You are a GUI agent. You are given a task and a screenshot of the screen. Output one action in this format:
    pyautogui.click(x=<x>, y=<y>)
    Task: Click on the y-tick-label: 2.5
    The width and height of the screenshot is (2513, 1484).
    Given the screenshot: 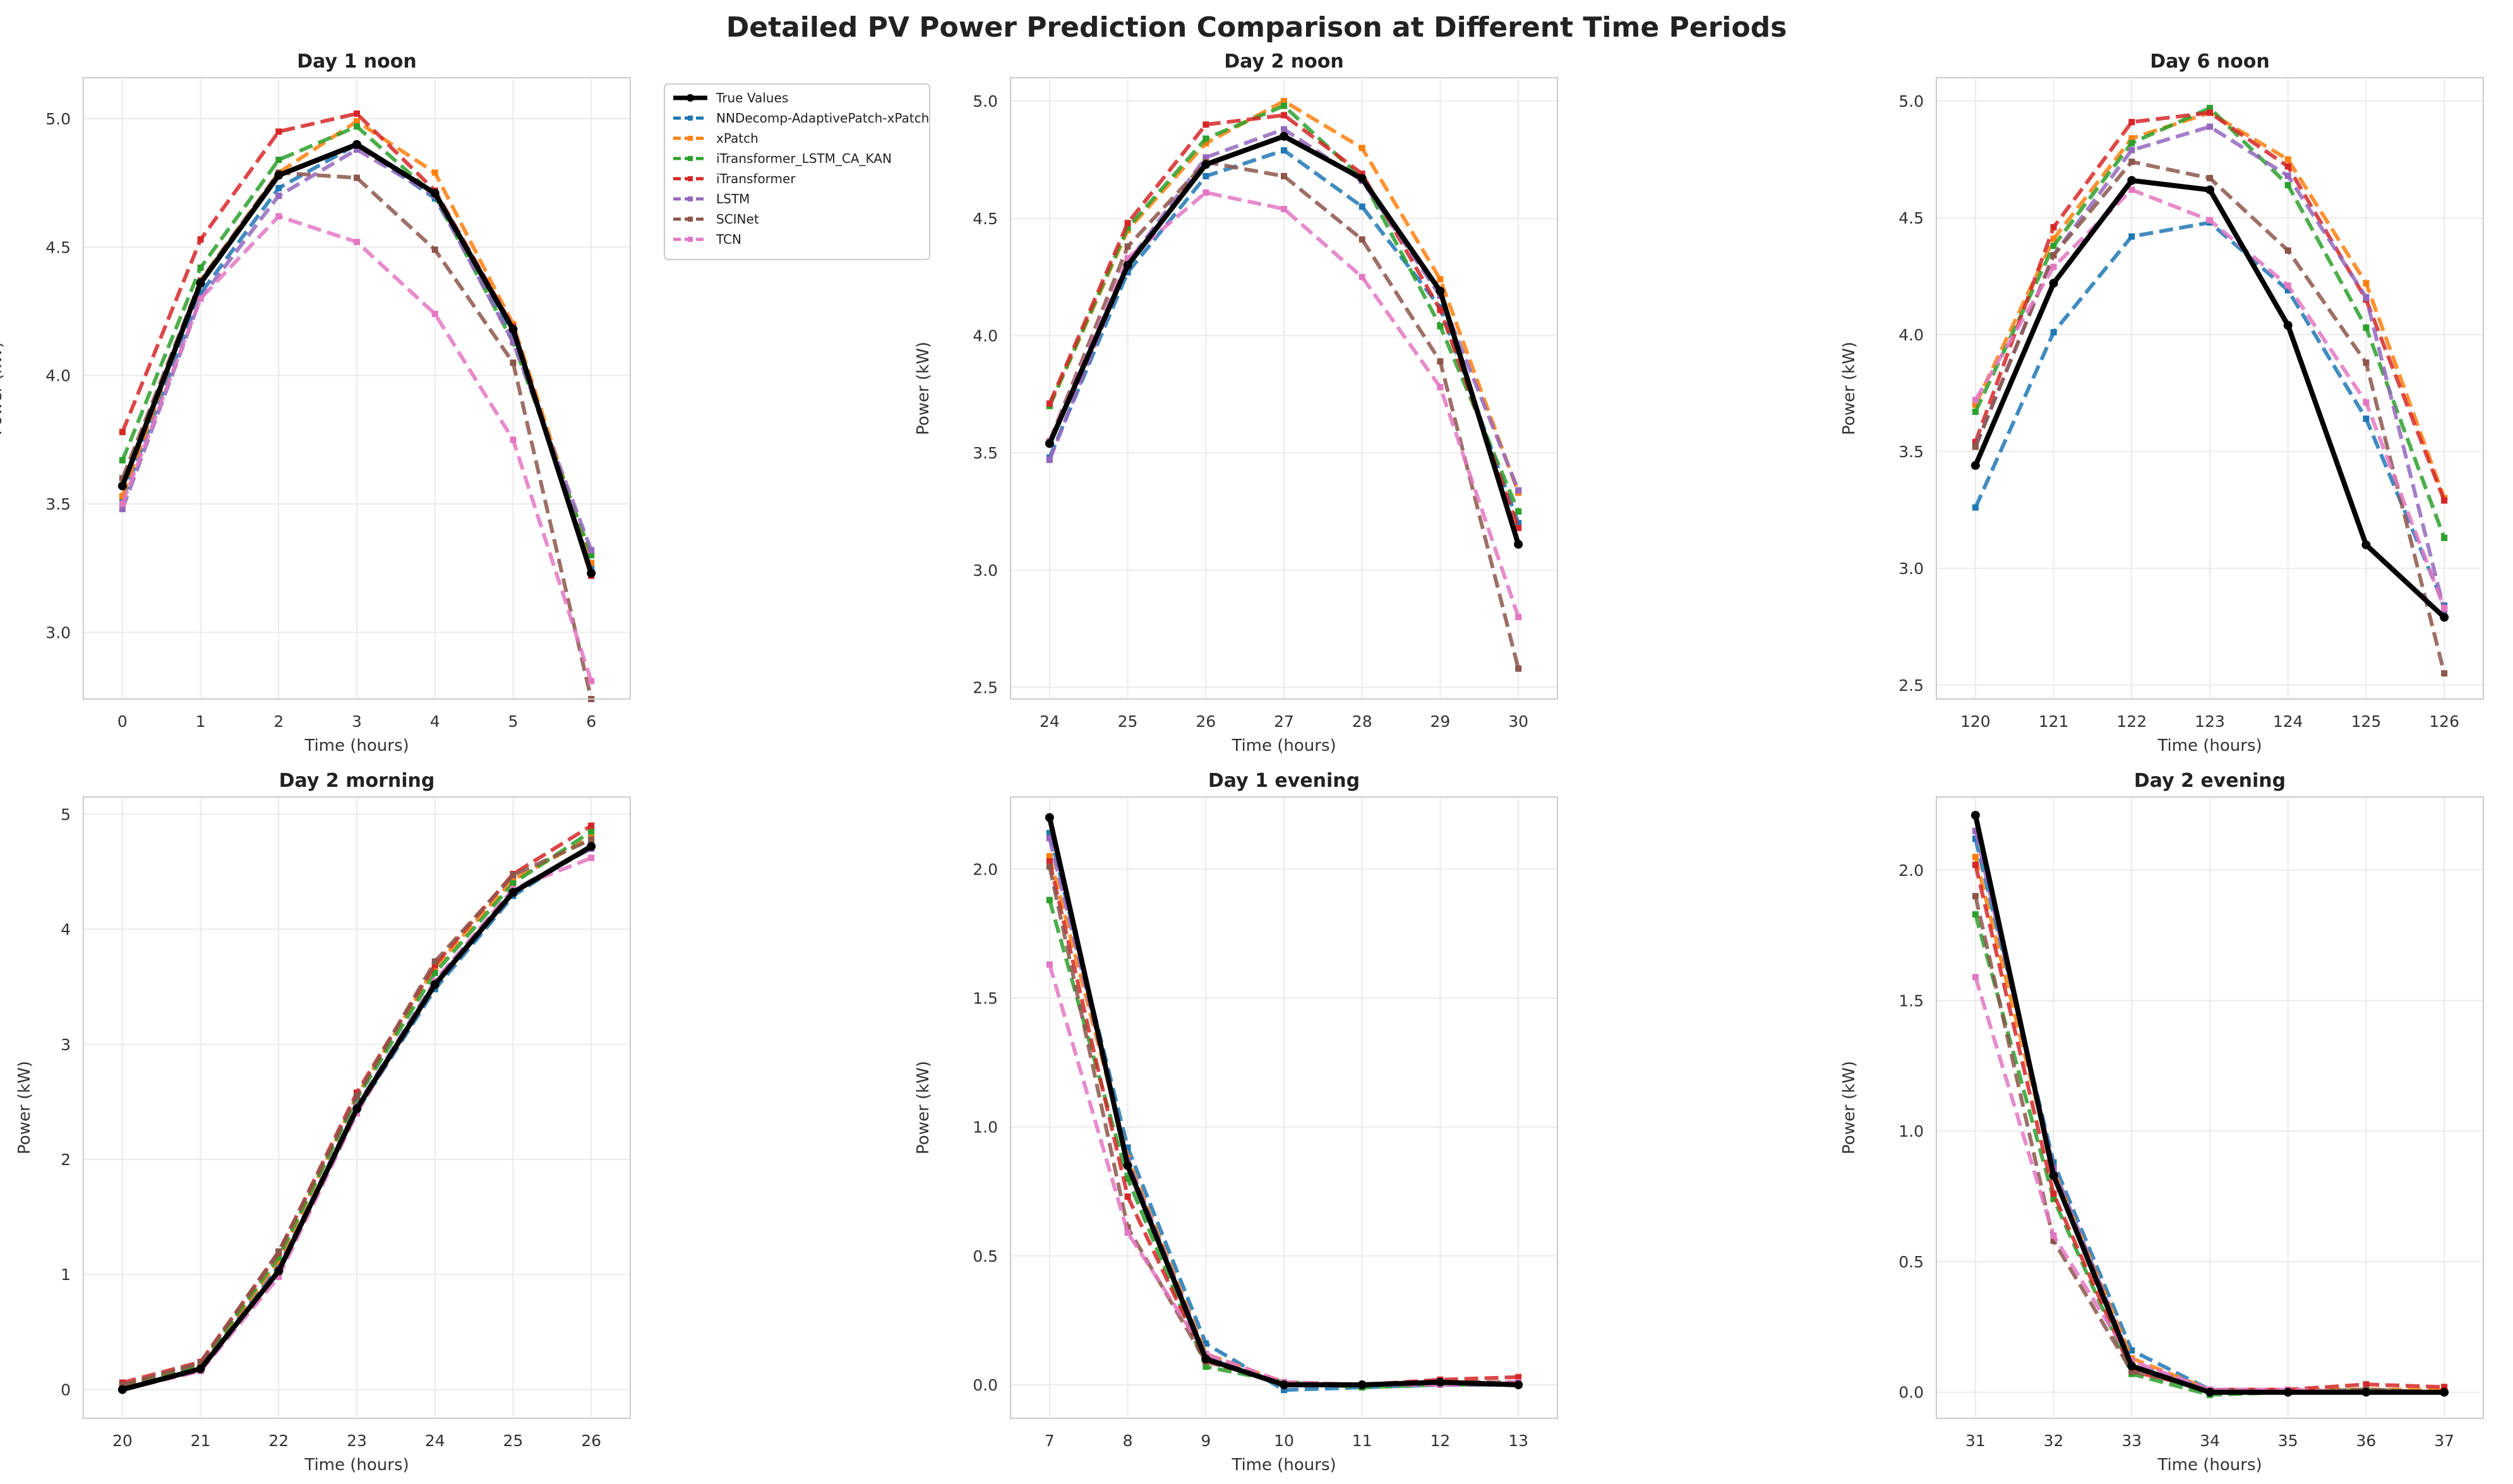 What is the action you would take?
    pyautogui.click(x=985, y=687)
    